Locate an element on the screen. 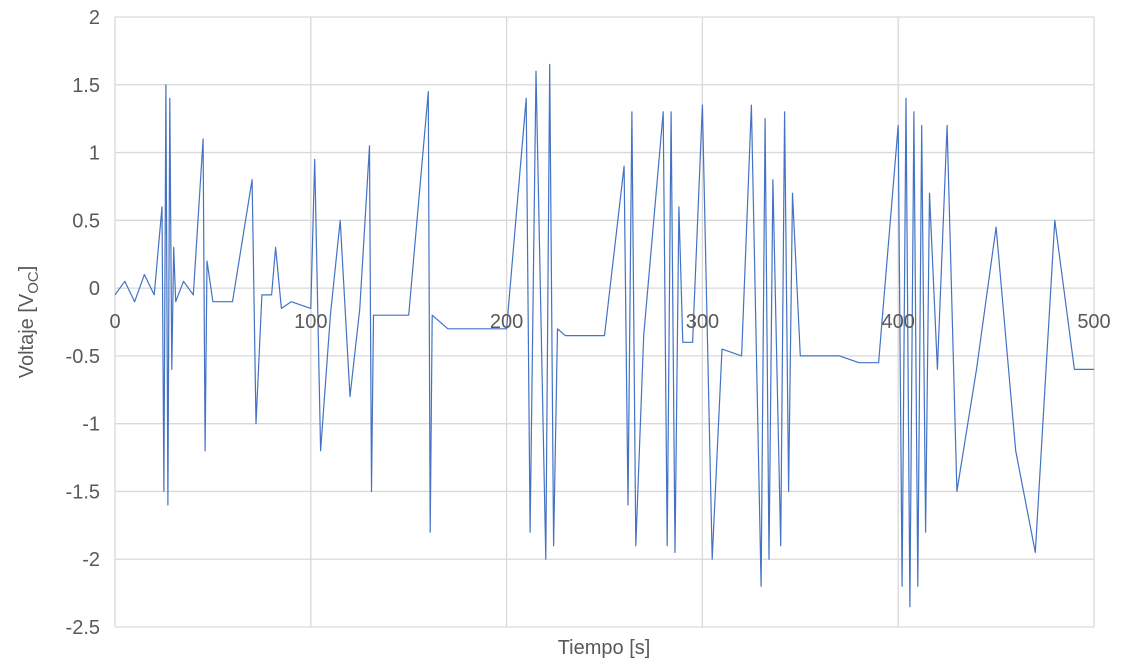  y-axis-title: Voltaje [VOC] is located at coordinates (29, 322).